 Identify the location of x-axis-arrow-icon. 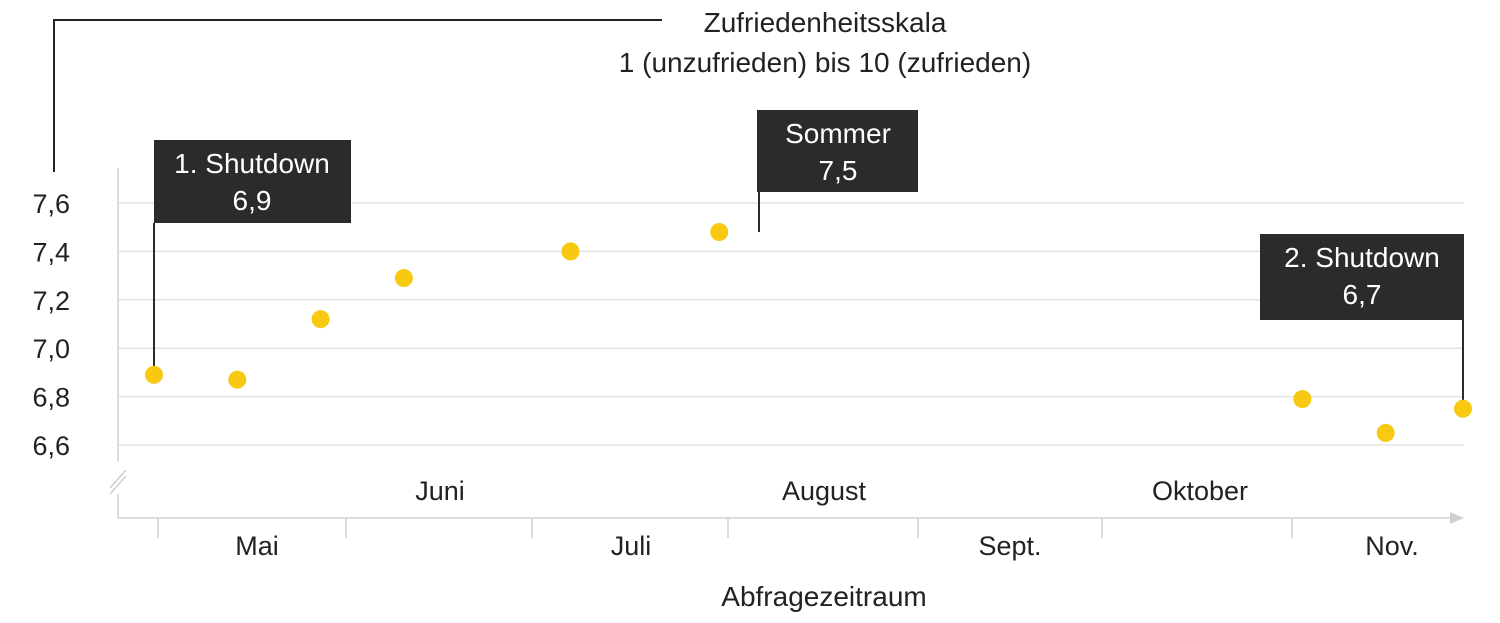
(1457, 518).